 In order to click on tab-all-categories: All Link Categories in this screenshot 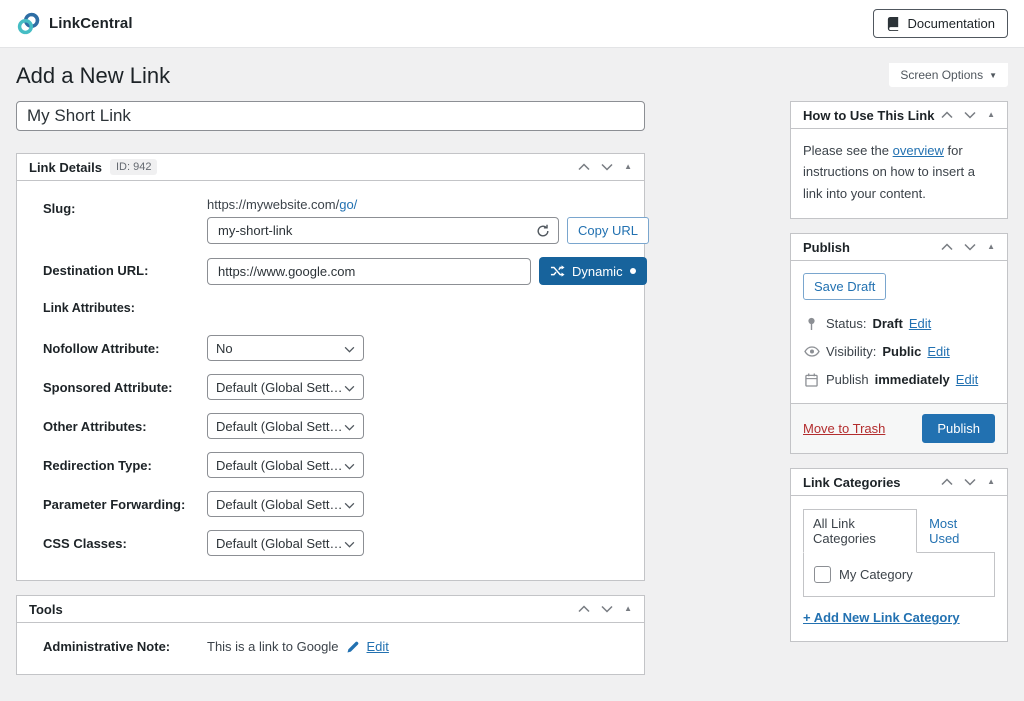, I will do `click(860, 531)`.